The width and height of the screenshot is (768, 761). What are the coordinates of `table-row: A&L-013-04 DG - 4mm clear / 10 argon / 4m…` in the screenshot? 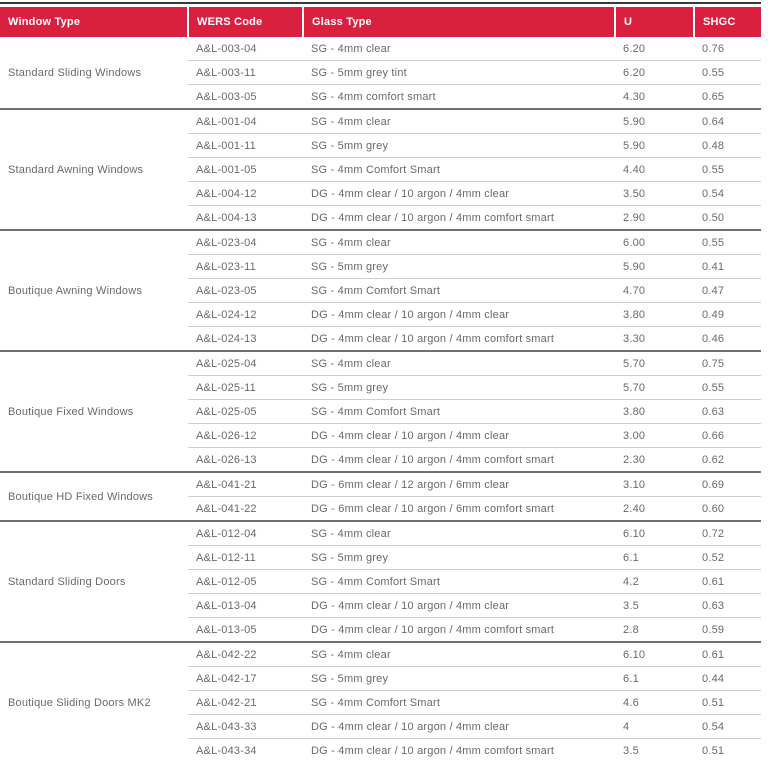 It's located at (380, 605).